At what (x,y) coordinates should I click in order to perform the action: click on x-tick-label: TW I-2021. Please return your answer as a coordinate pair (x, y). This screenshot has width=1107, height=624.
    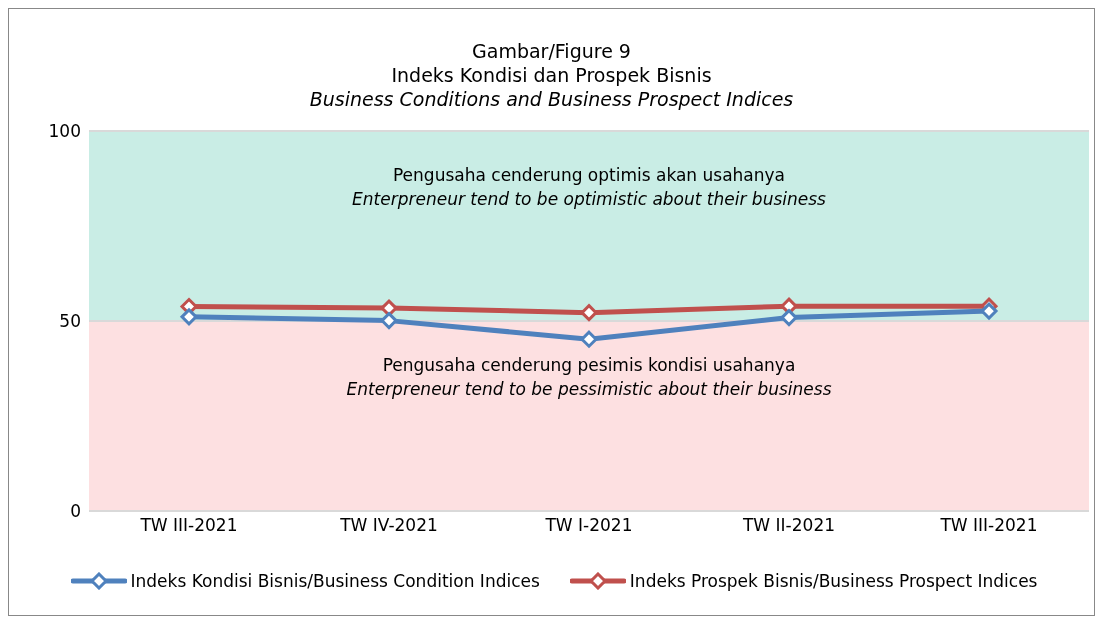
    Looking at the image, I should click on (588, 525).